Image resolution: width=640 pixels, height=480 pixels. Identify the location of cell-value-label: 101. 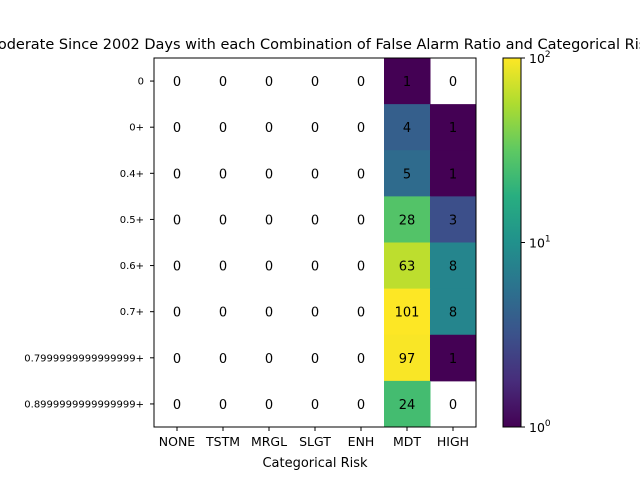
(407, 313).